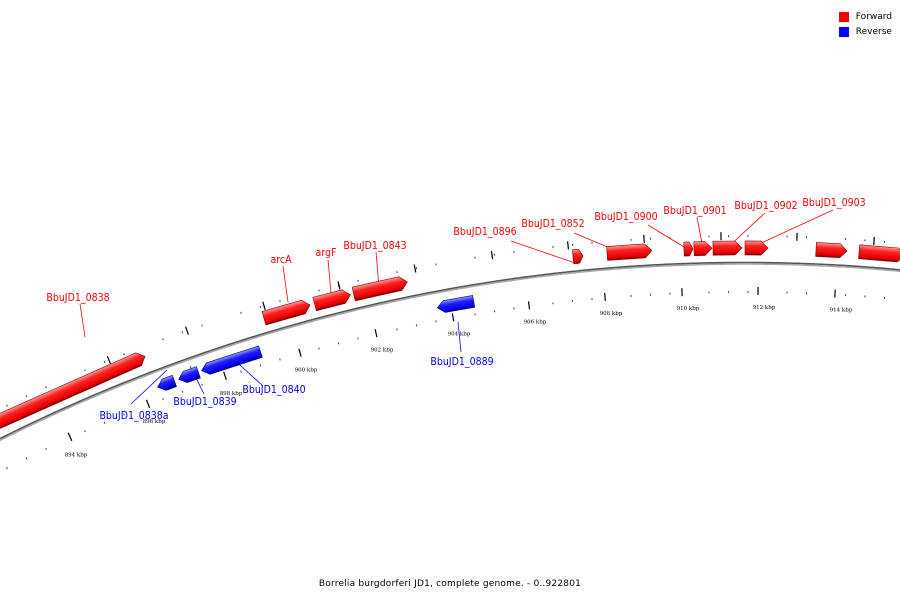  Describe the element at coordinates (331, 300) in the screenshot. I see `gene-arrow-argf` at that location.